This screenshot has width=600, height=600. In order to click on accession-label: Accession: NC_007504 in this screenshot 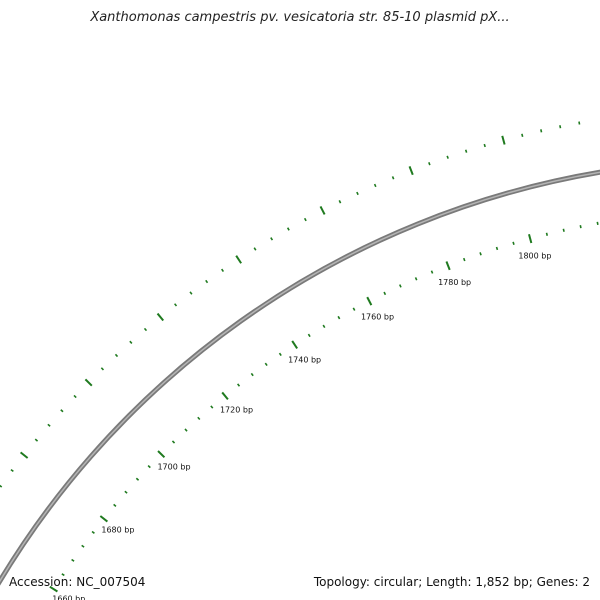, I will do `click(77, 582)`.